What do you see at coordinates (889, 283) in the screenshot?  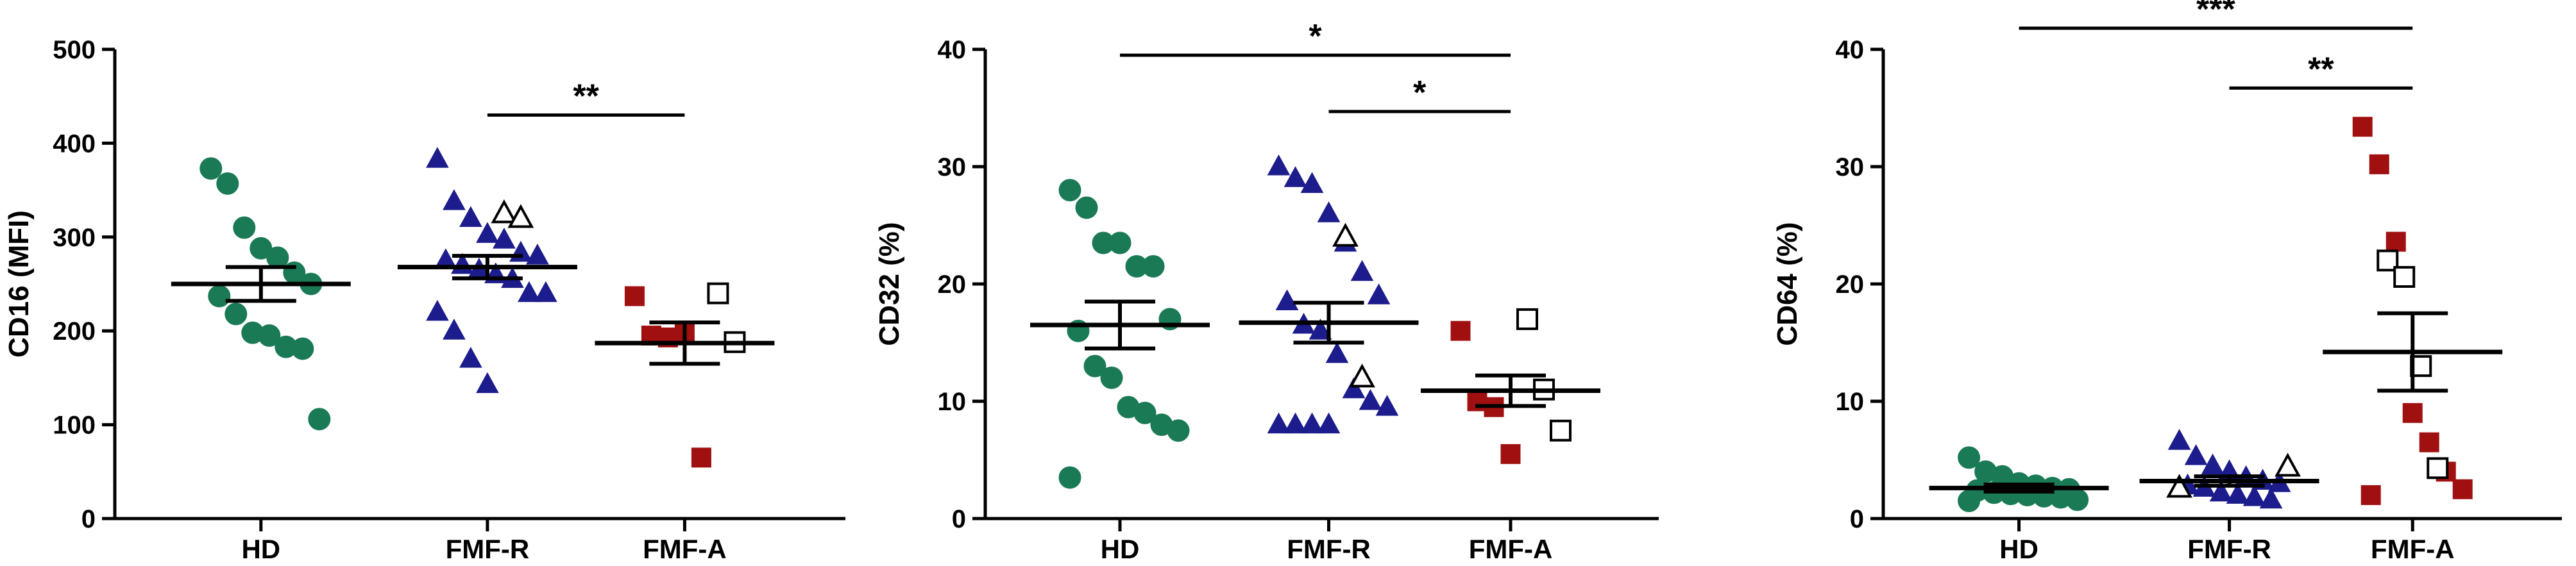 I see `y-axis-label: CD32 (%)` at bounding box center [889, 283].